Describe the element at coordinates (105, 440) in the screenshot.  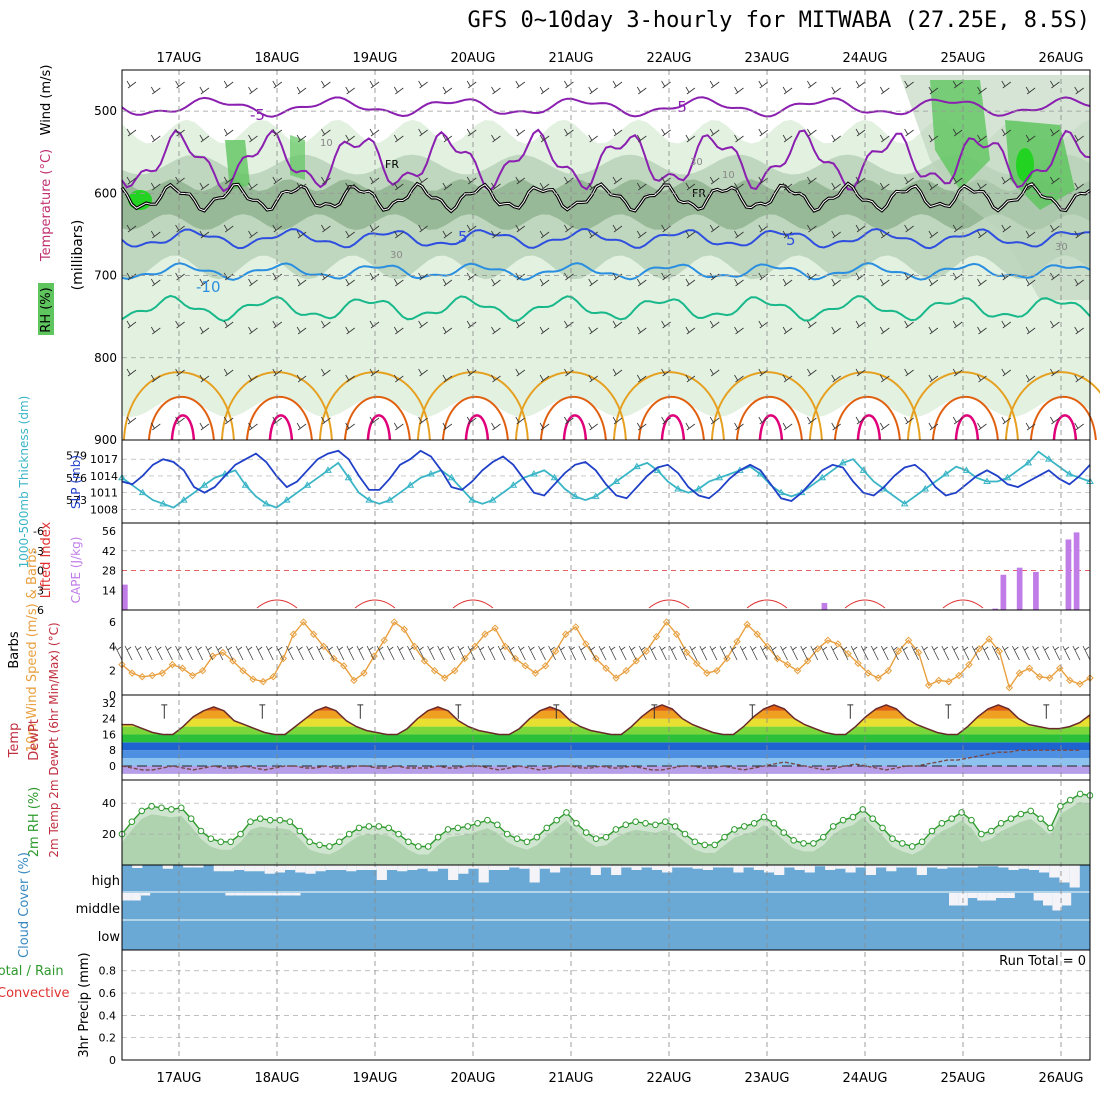
I see `pressure-tick-label: 900` at that location.